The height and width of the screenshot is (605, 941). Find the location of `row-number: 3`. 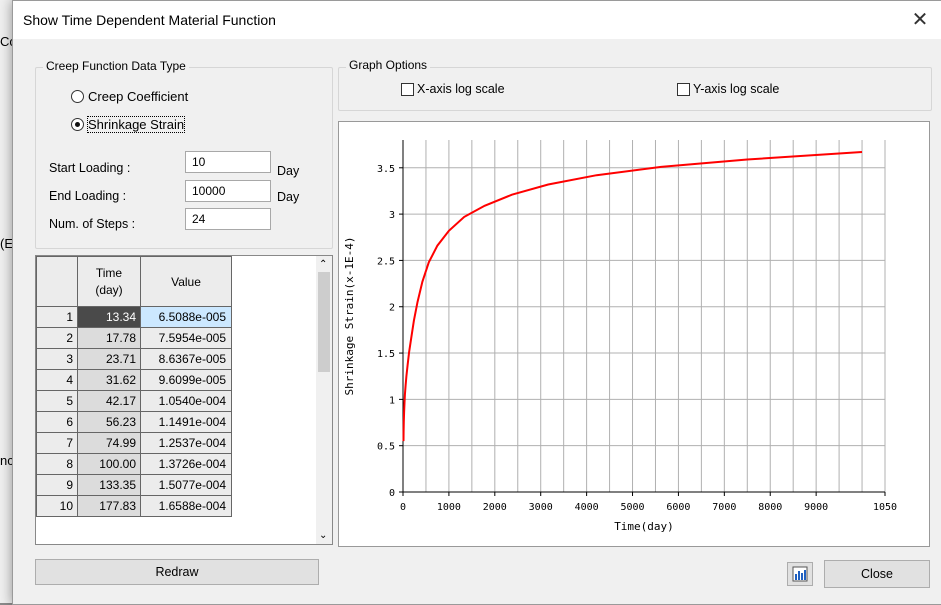

row-number: 3 is located at coordinates (57, 359).